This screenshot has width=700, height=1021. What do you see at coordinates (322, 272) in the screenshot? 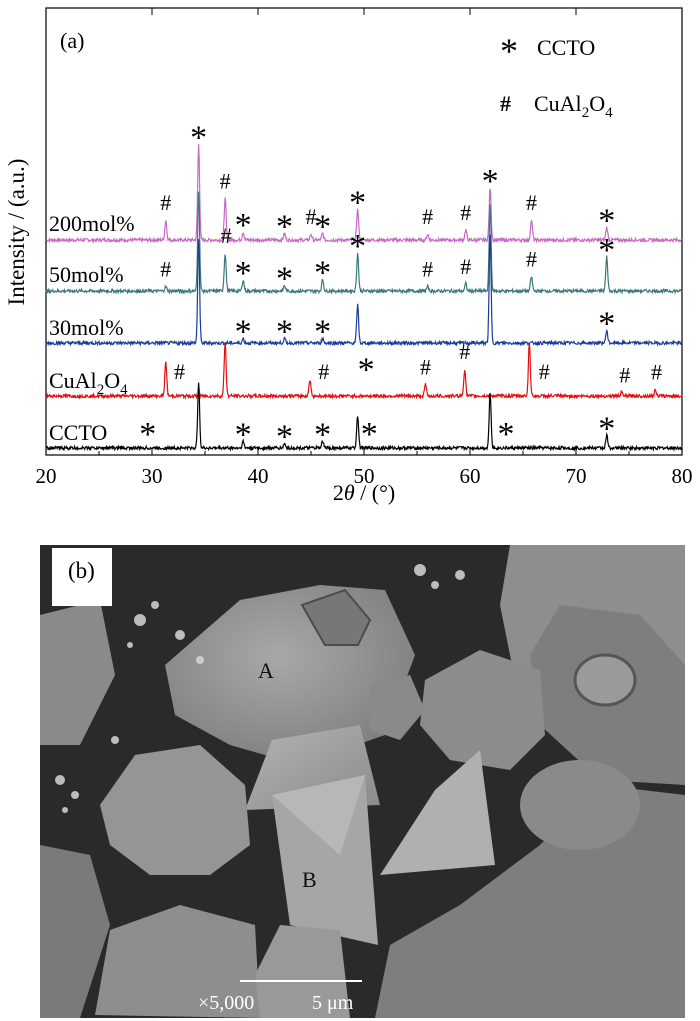
I see `peak-marker-1-4: *` at bounding box center [322, 272].